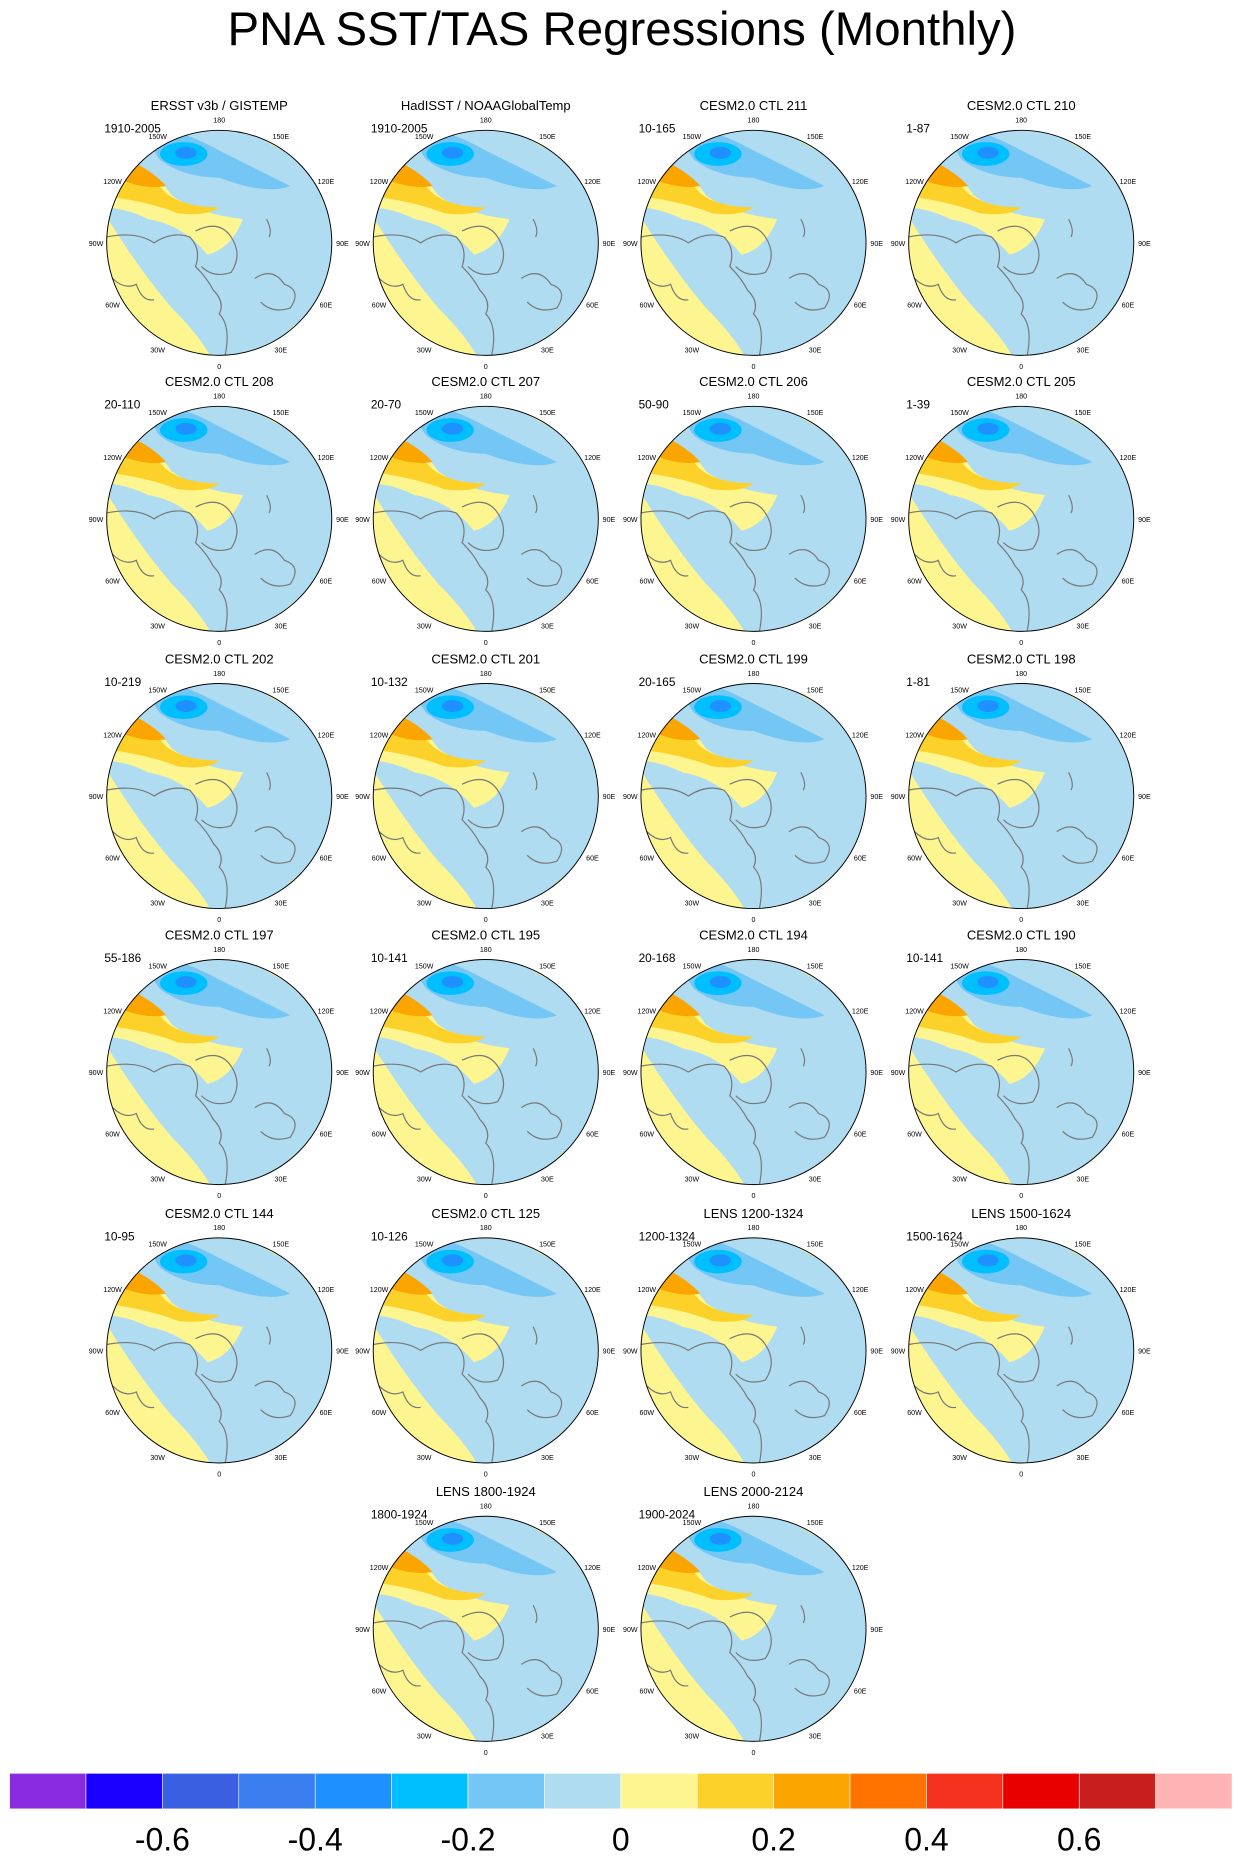 This screenshot has height=1861, width=1244. Describe the element at coordinates (753, 658) in the screenshot. I see `panel-title: CESM2.0 CTL 199` at that location.